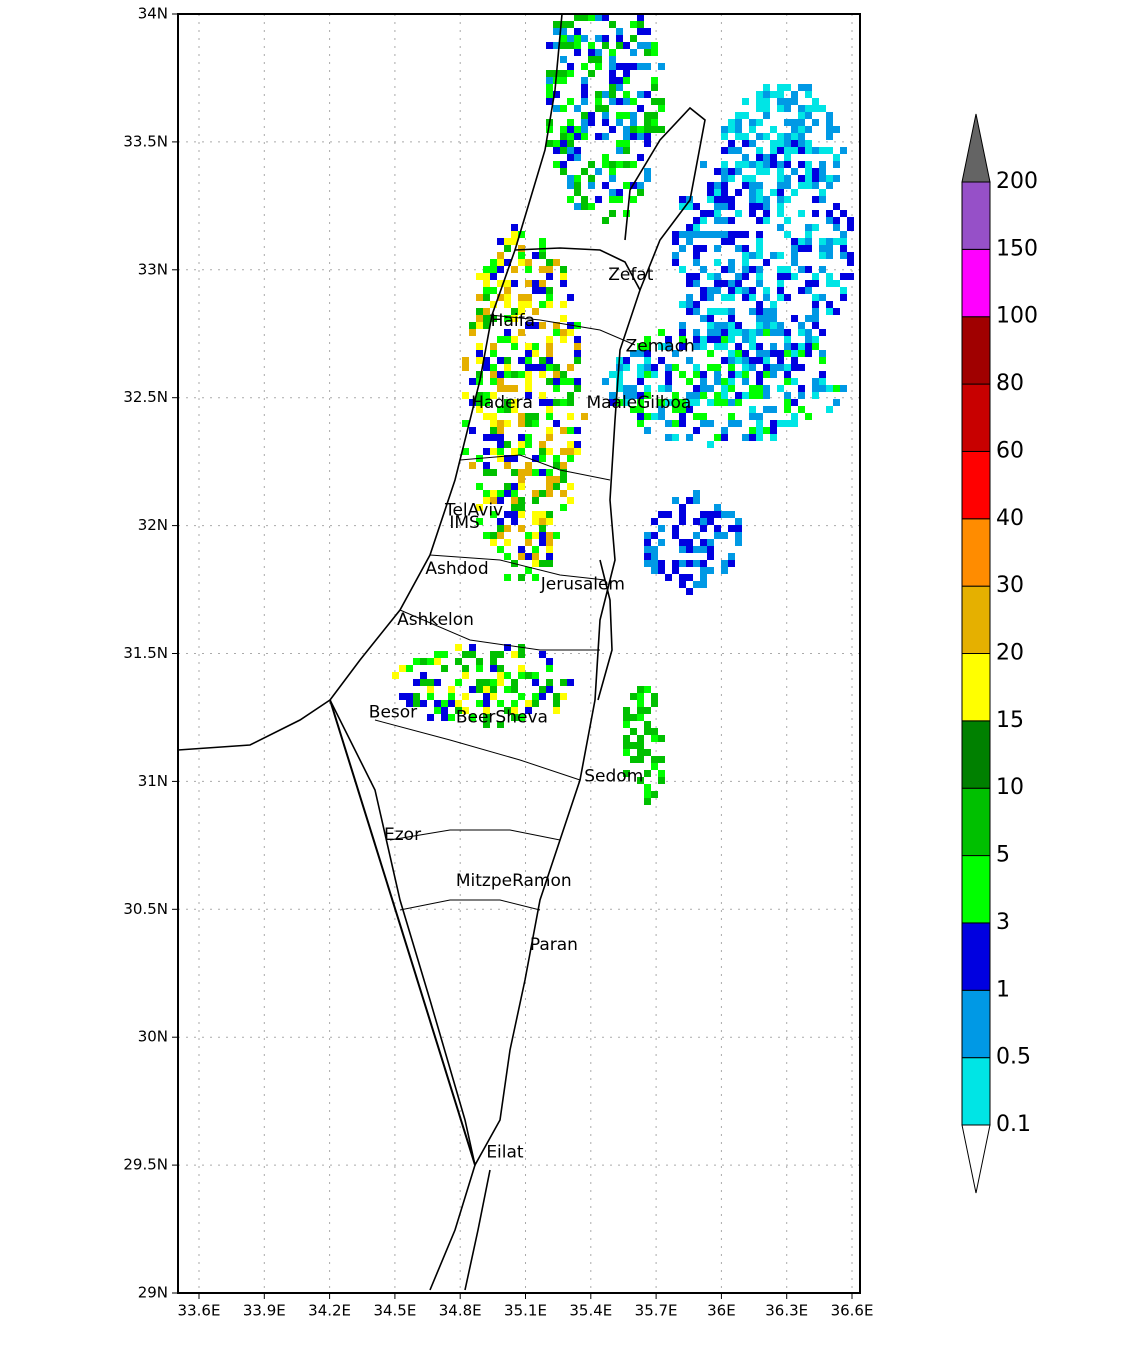 Image resolution: width=1121 pixels, height=1346 pixels. What do you see at coordinates (1017, 181) in the screenshot?
I see `colorbar-label: 200` at bounding box center [1017, 181].